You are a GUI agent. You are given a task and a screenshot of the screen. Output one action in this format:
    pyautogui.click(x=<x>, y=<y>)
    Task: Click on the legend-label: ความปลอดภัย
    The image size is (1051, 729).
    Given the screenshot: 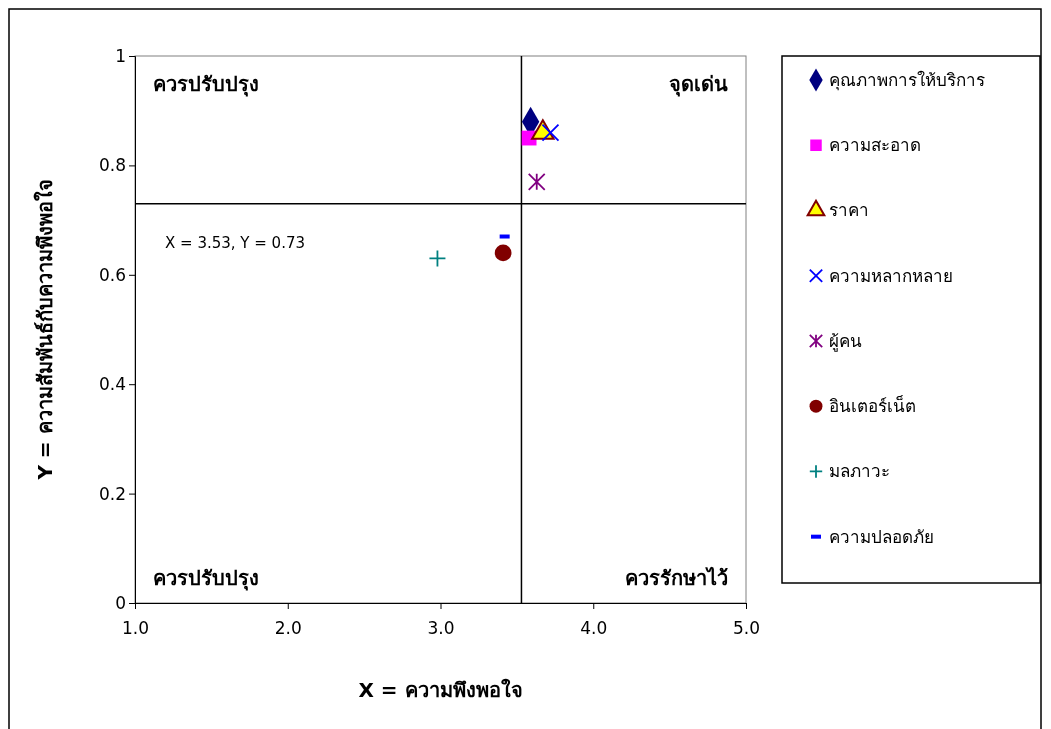 What is the action you would take?
    pyautogui.click(x=881, y=536)
    